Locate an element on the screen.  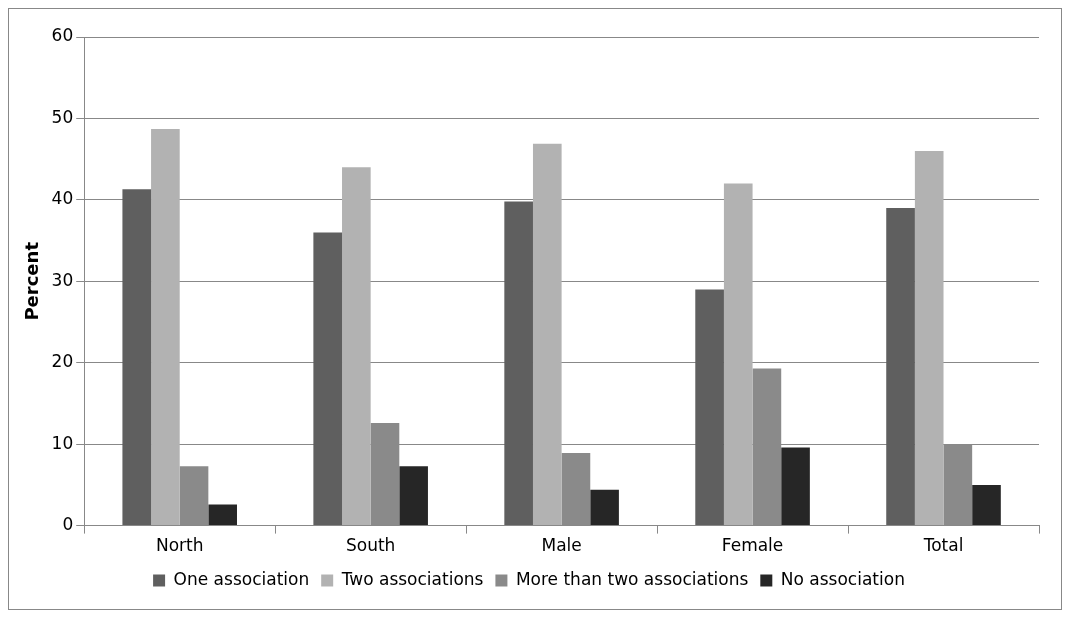
legend-label: No association is located at coordinates (842, 578).